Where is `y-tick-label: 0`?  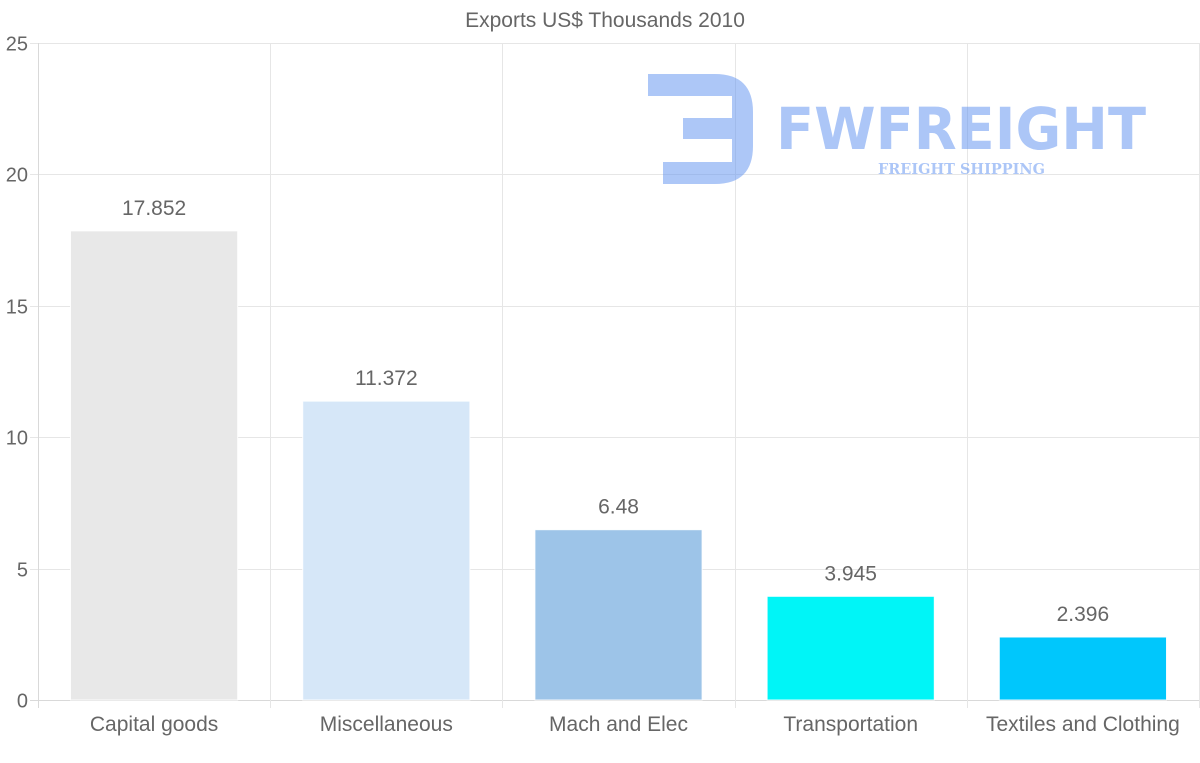
y-tick-label: 0 is located at coordinates (22, 702).